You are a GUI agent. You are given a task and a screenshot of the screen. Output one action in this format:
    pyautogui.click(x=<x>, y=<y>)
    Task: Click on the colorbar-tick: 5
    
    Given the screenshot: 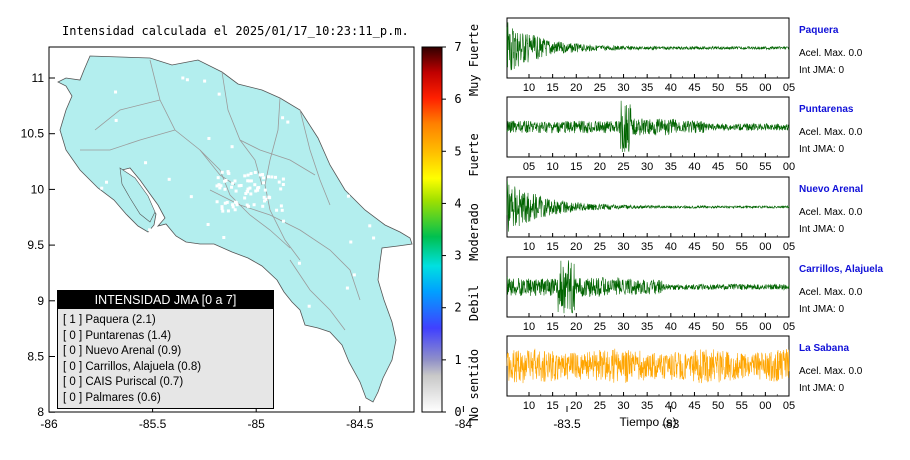 What is the action you would take?
    pyautogui.click(x=457, y=151)
    